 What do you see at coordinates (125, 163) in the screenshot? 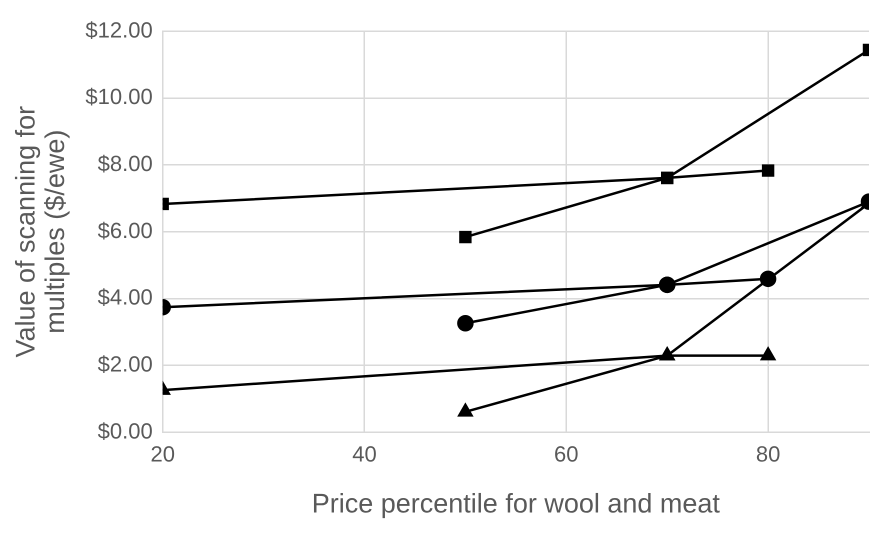
I see `y-tick-label: $8.00` at bounding box center [125, 163].